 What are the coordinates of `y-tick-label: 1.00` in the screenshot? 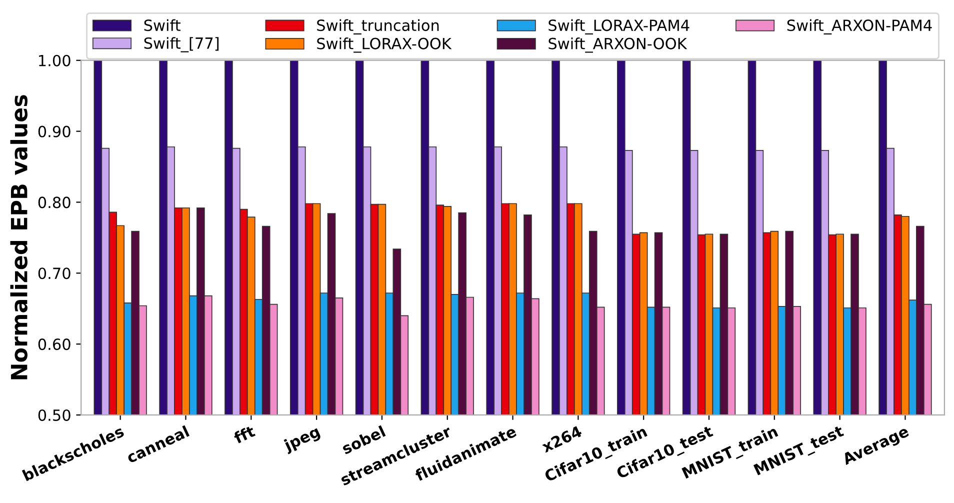 It's located at (54, 60).